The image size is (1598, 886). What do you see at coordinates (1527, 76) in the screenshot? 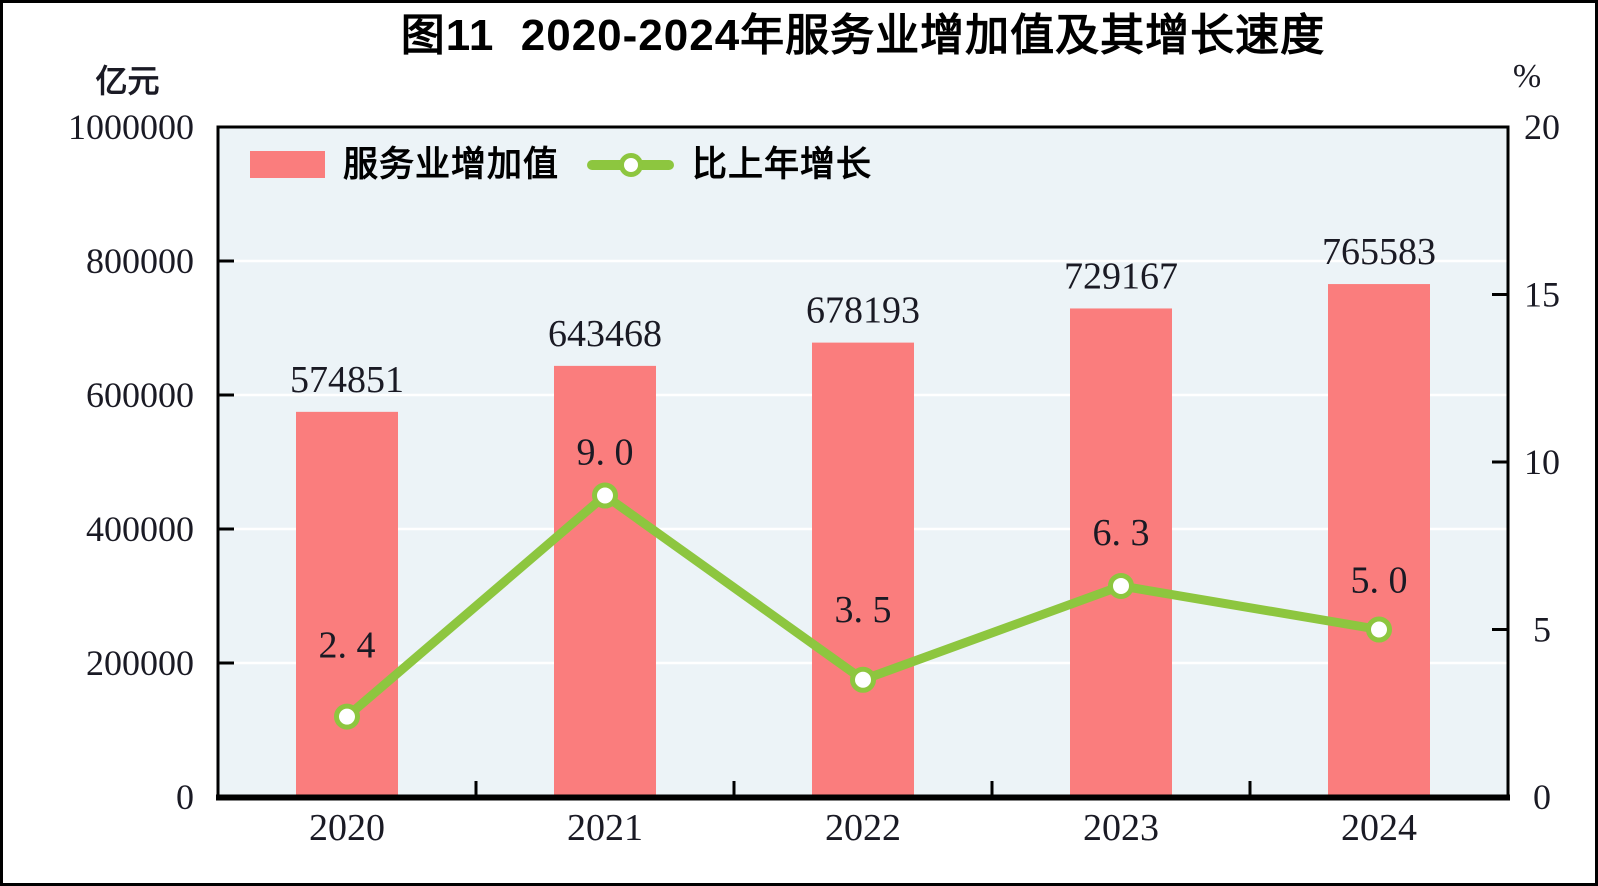
I see `right-axis-unit: %` at bounding box center [1527, 76].